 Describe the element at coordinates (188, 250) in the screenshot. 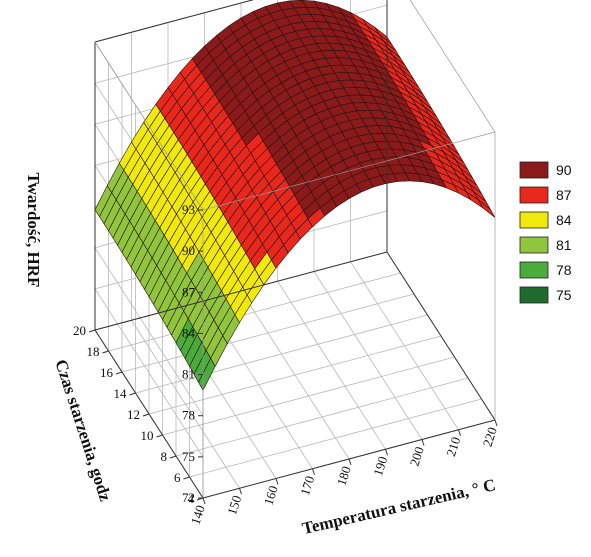

I see `z-tick-label: 90` at that location.